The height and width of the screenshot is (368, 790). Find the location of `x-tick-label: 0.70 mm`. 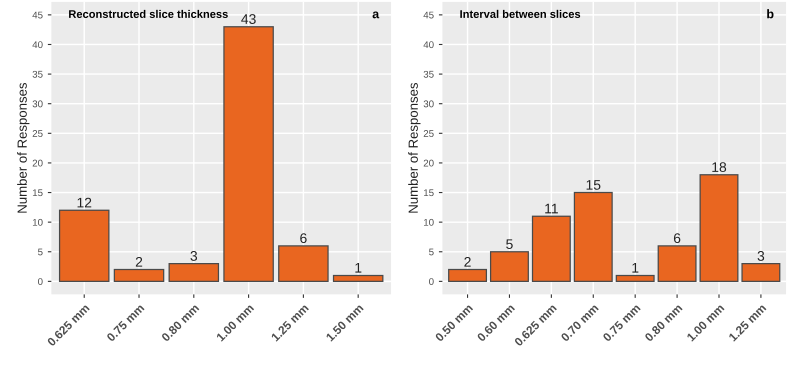

x-tick-label: 0.70 mm is located at coordinates (579, 322).